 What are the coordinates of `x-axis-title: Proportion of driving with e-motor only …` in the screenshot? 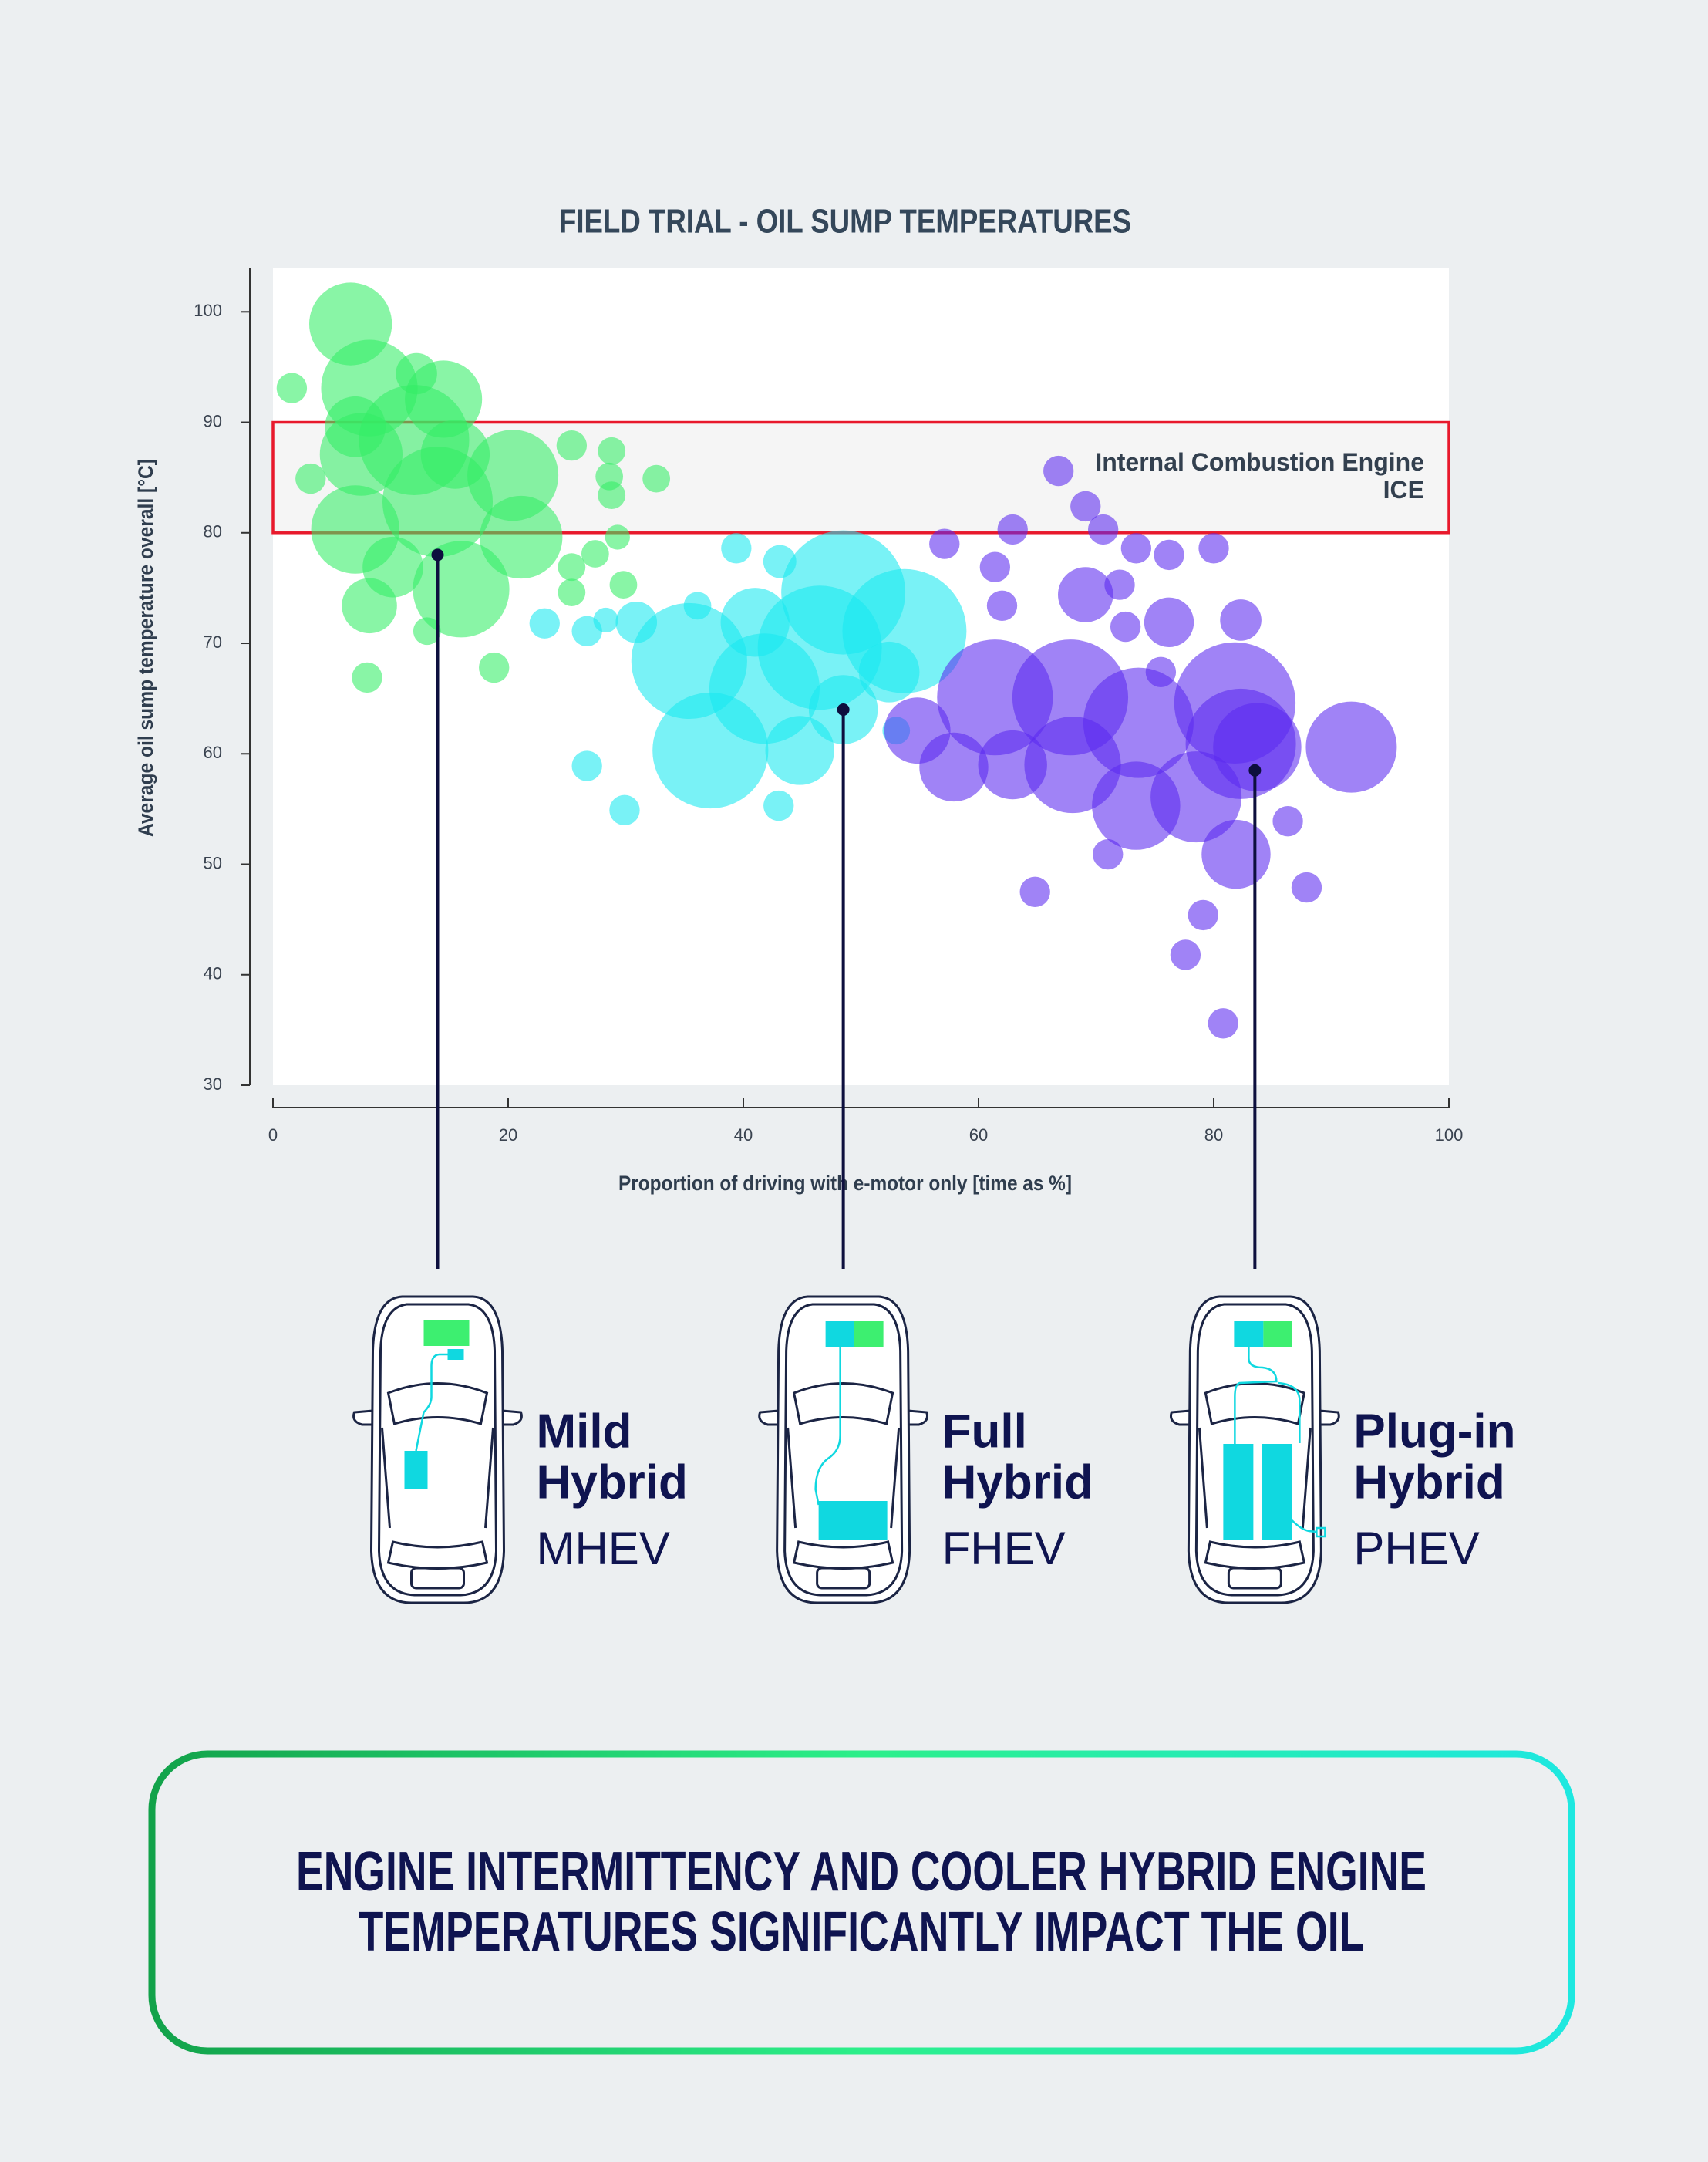 It's located at (845, 1183).